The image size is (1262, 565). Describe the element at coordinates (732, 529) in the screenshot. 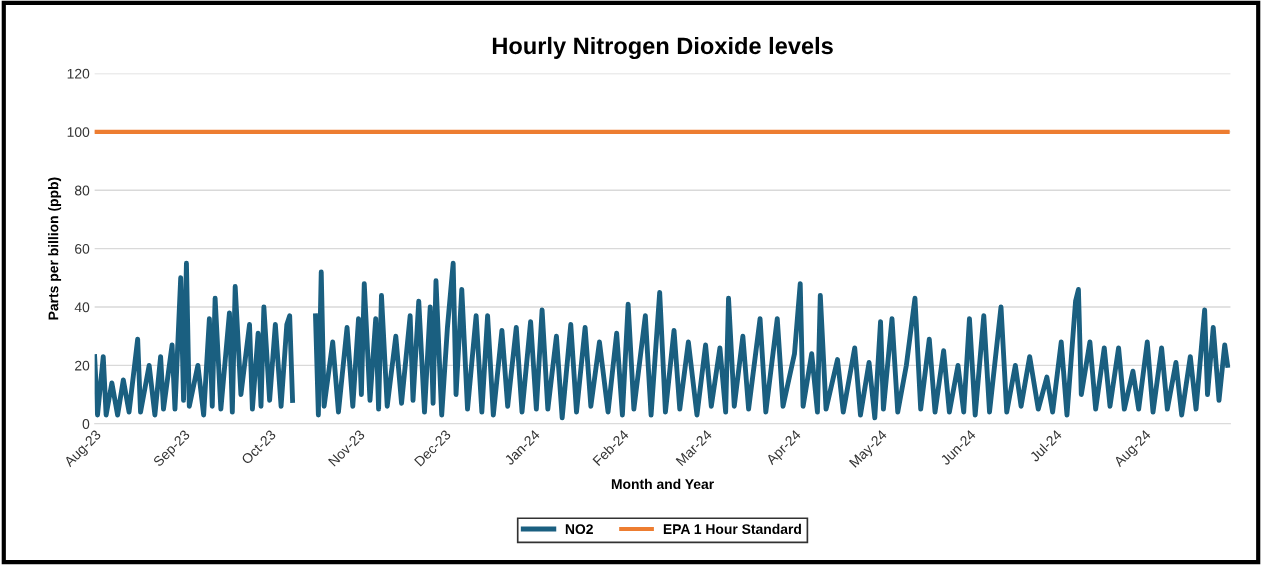

I see `legend-label: EPA 1 Hour Standard` at that location.